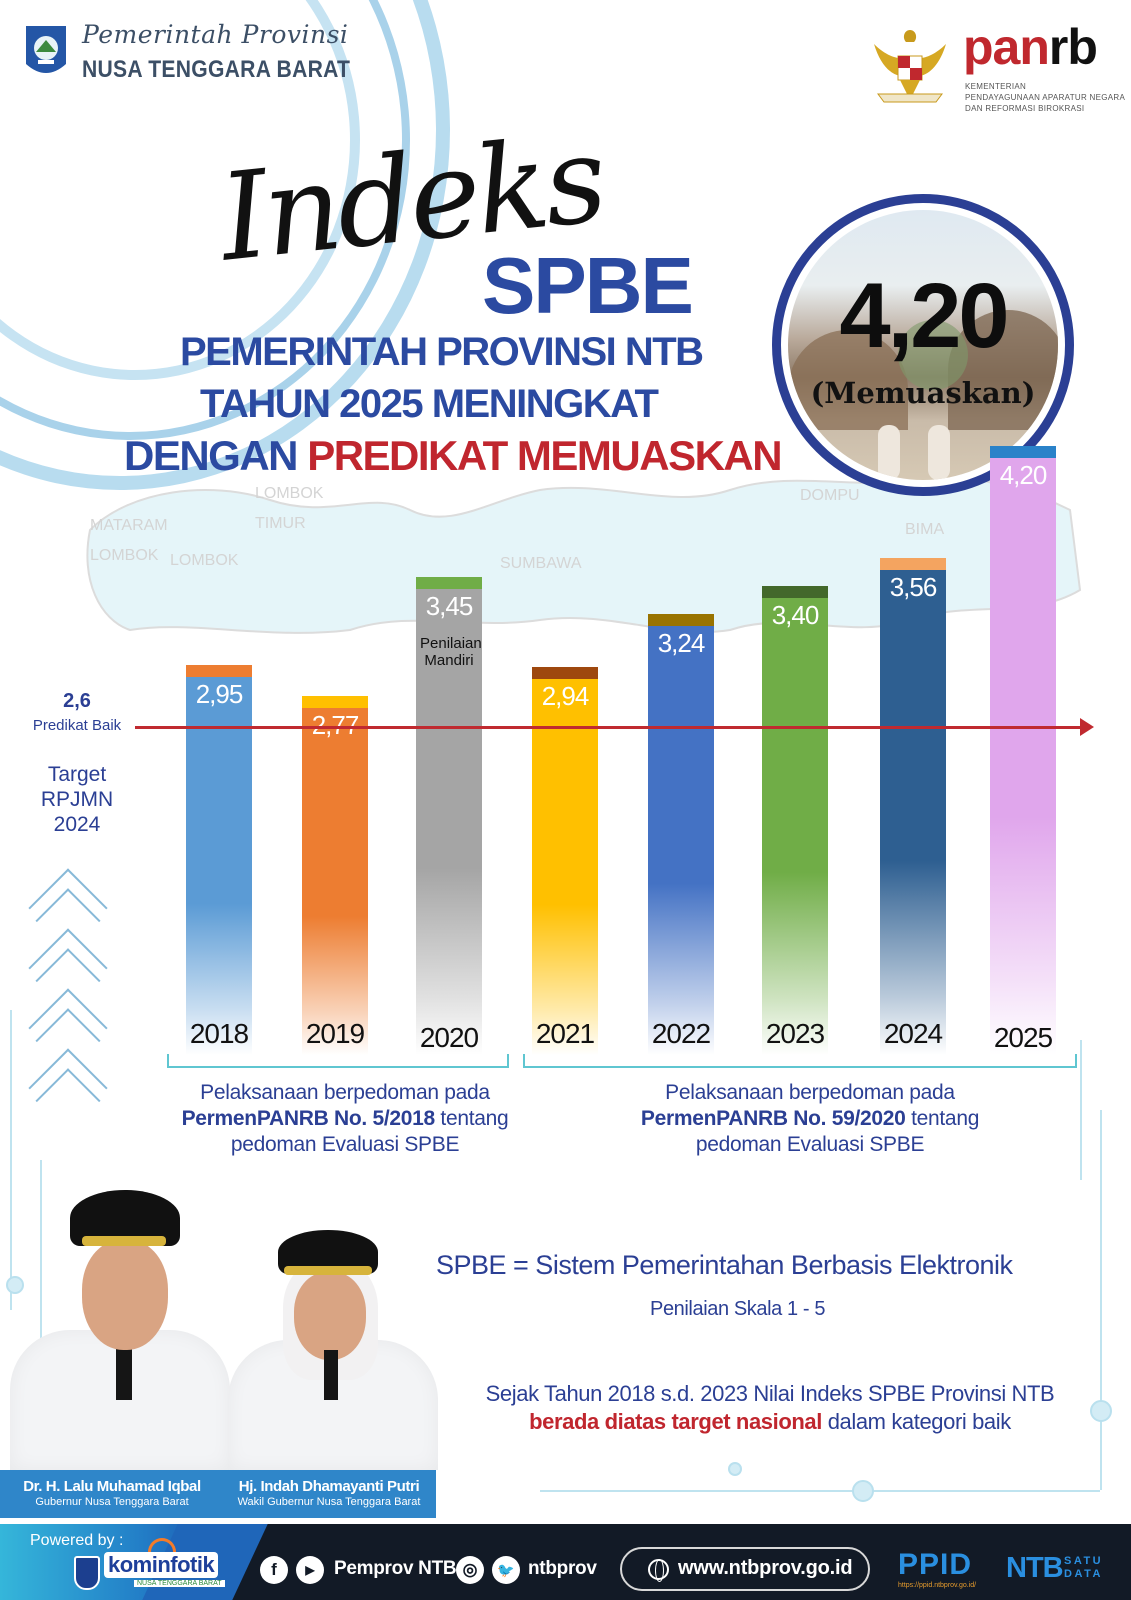  Describe the element at coordinates (429, 404) in the screenshot. I see `title-line-2: TAHUN 2025 MENINGKAT` at that location.